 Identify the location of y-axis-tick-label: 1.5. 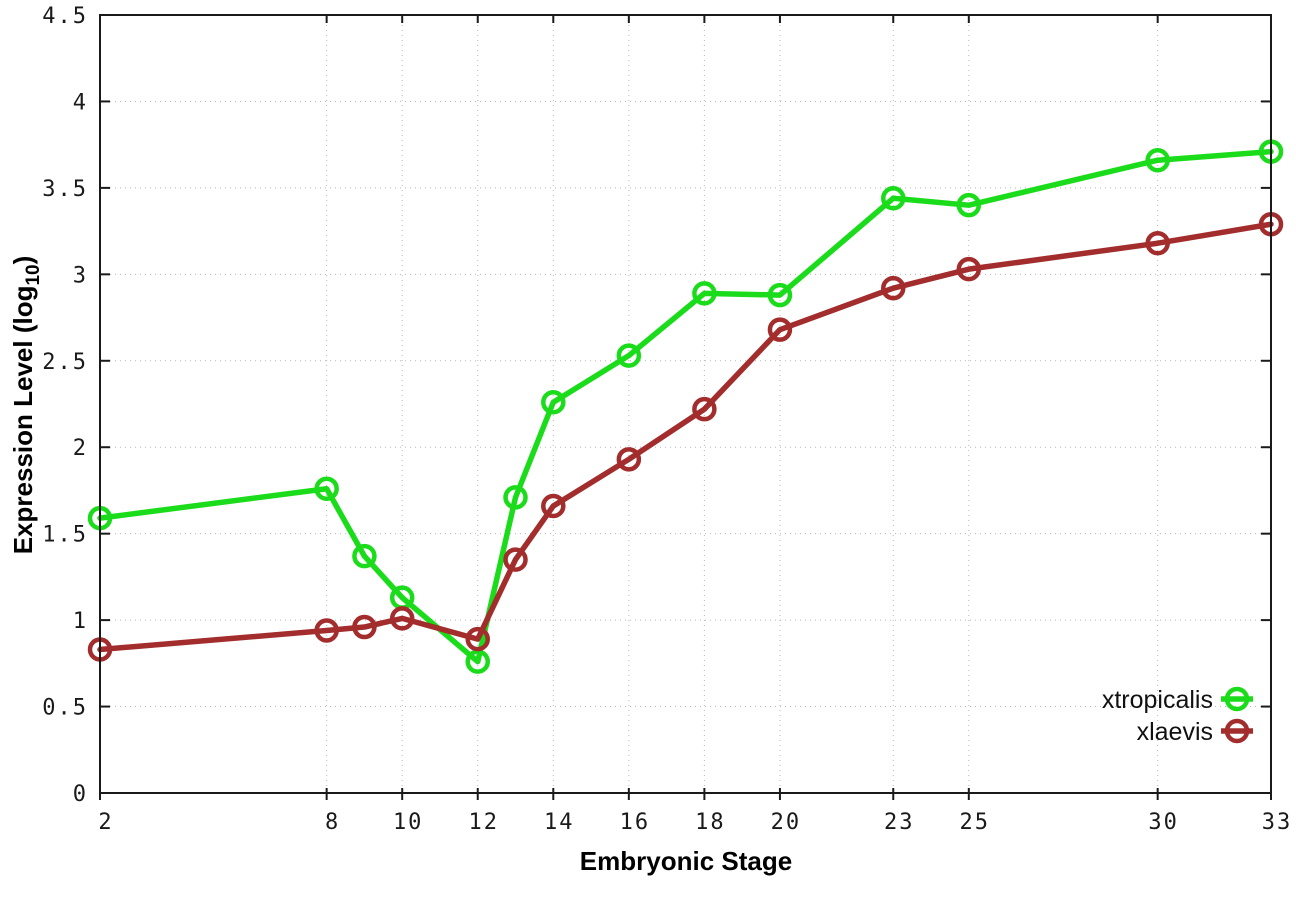
(65, 535).